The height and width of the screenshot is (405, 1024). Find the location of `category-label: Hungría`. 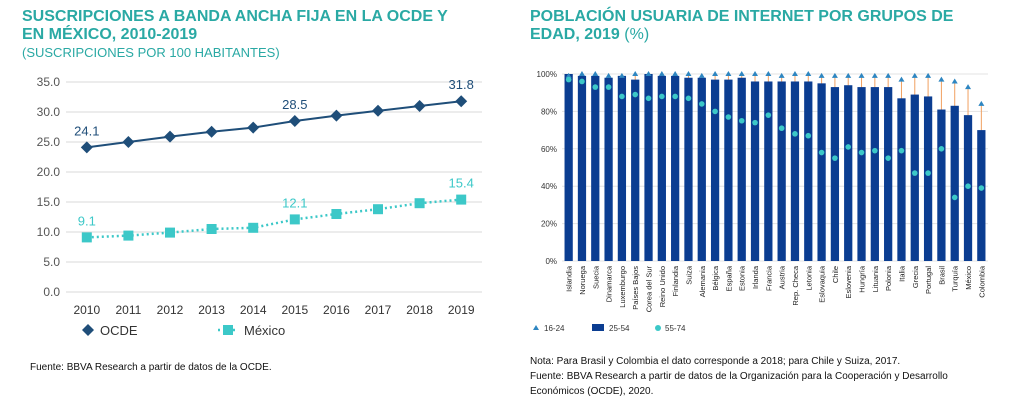

category-label: Hungría is located at coordinates (862, 279).